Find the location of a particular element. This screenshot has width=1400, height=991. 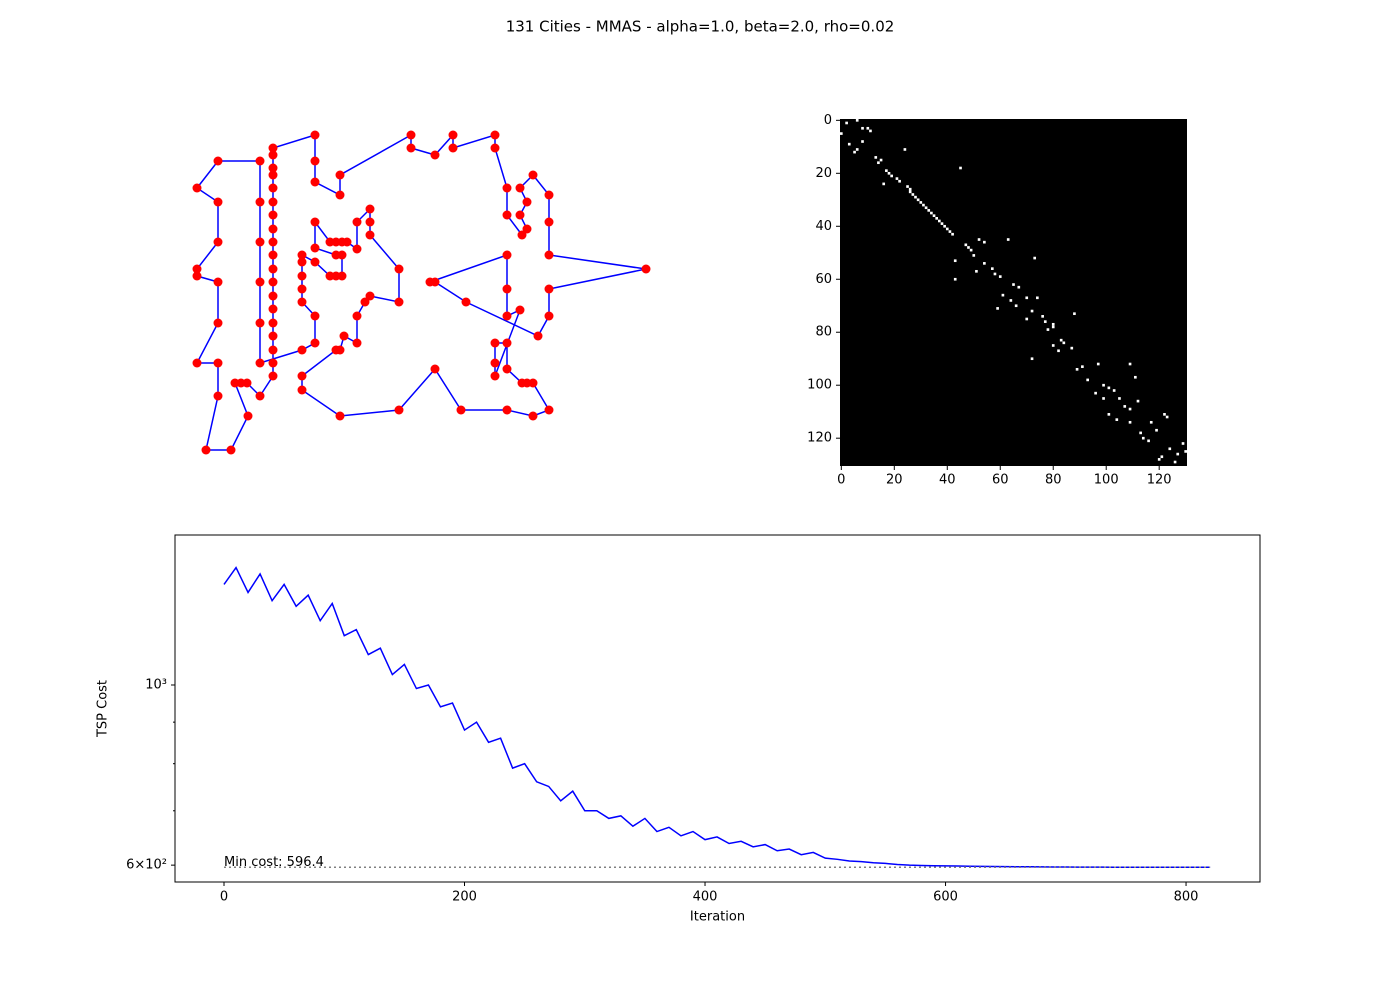

x-tick-label: 40 is located at coordinates (947, 480).